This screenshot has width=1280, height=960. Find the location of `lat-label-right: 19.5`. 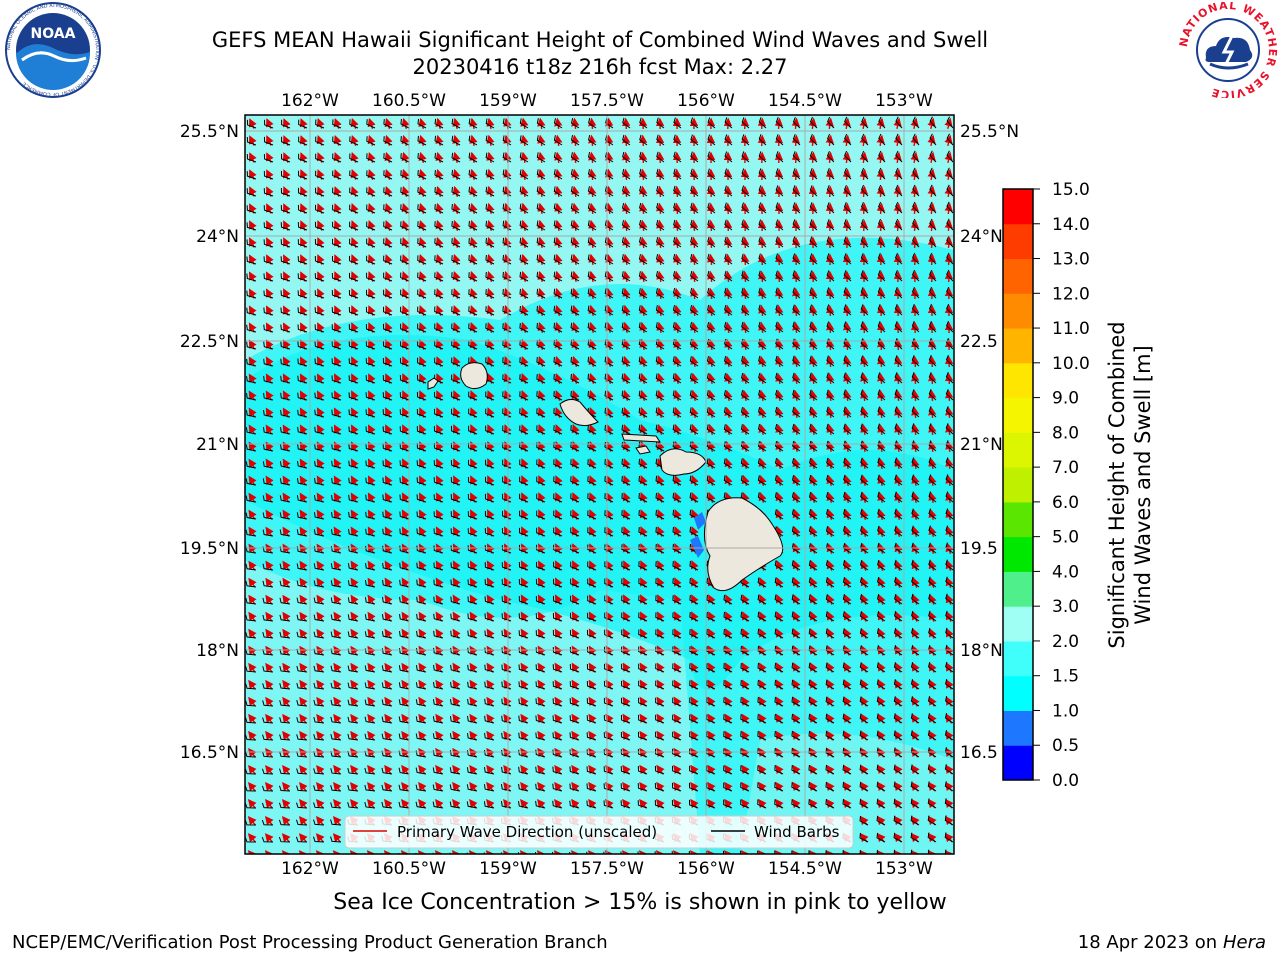

lat-label-right: 19.5 is located at coordinates (979, 549).